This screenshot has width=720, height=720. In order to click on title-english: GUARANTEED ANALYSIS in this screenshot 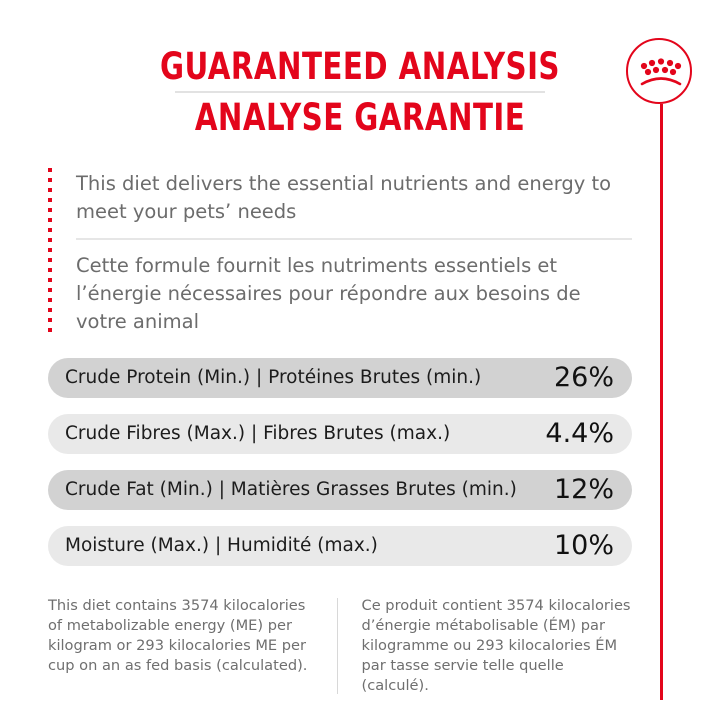, I will do `click(360, 66)`.